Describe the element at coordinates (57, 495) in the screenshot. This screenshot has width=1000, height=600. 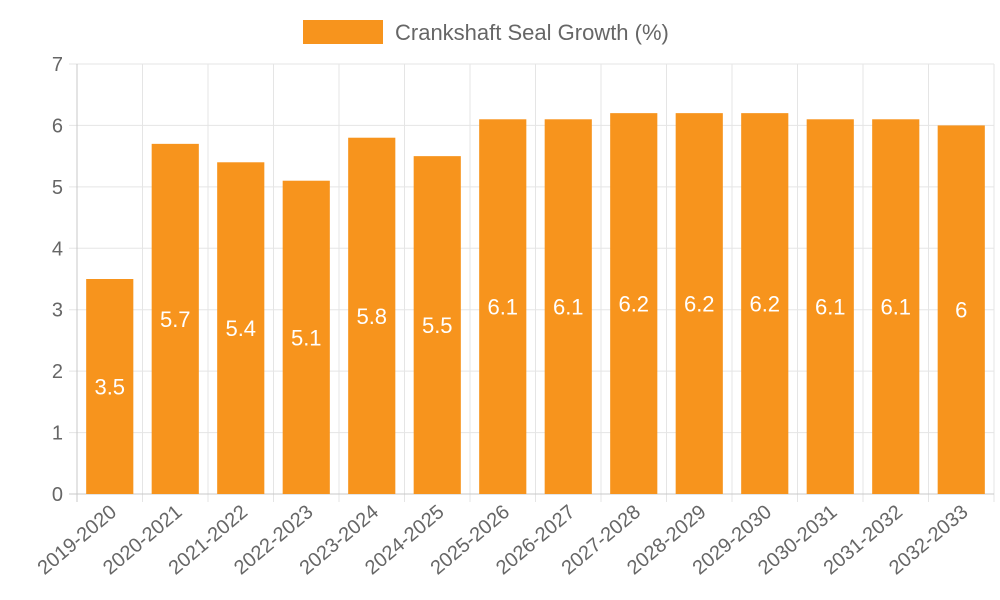
I see `y-tick-label: 0` at that location.